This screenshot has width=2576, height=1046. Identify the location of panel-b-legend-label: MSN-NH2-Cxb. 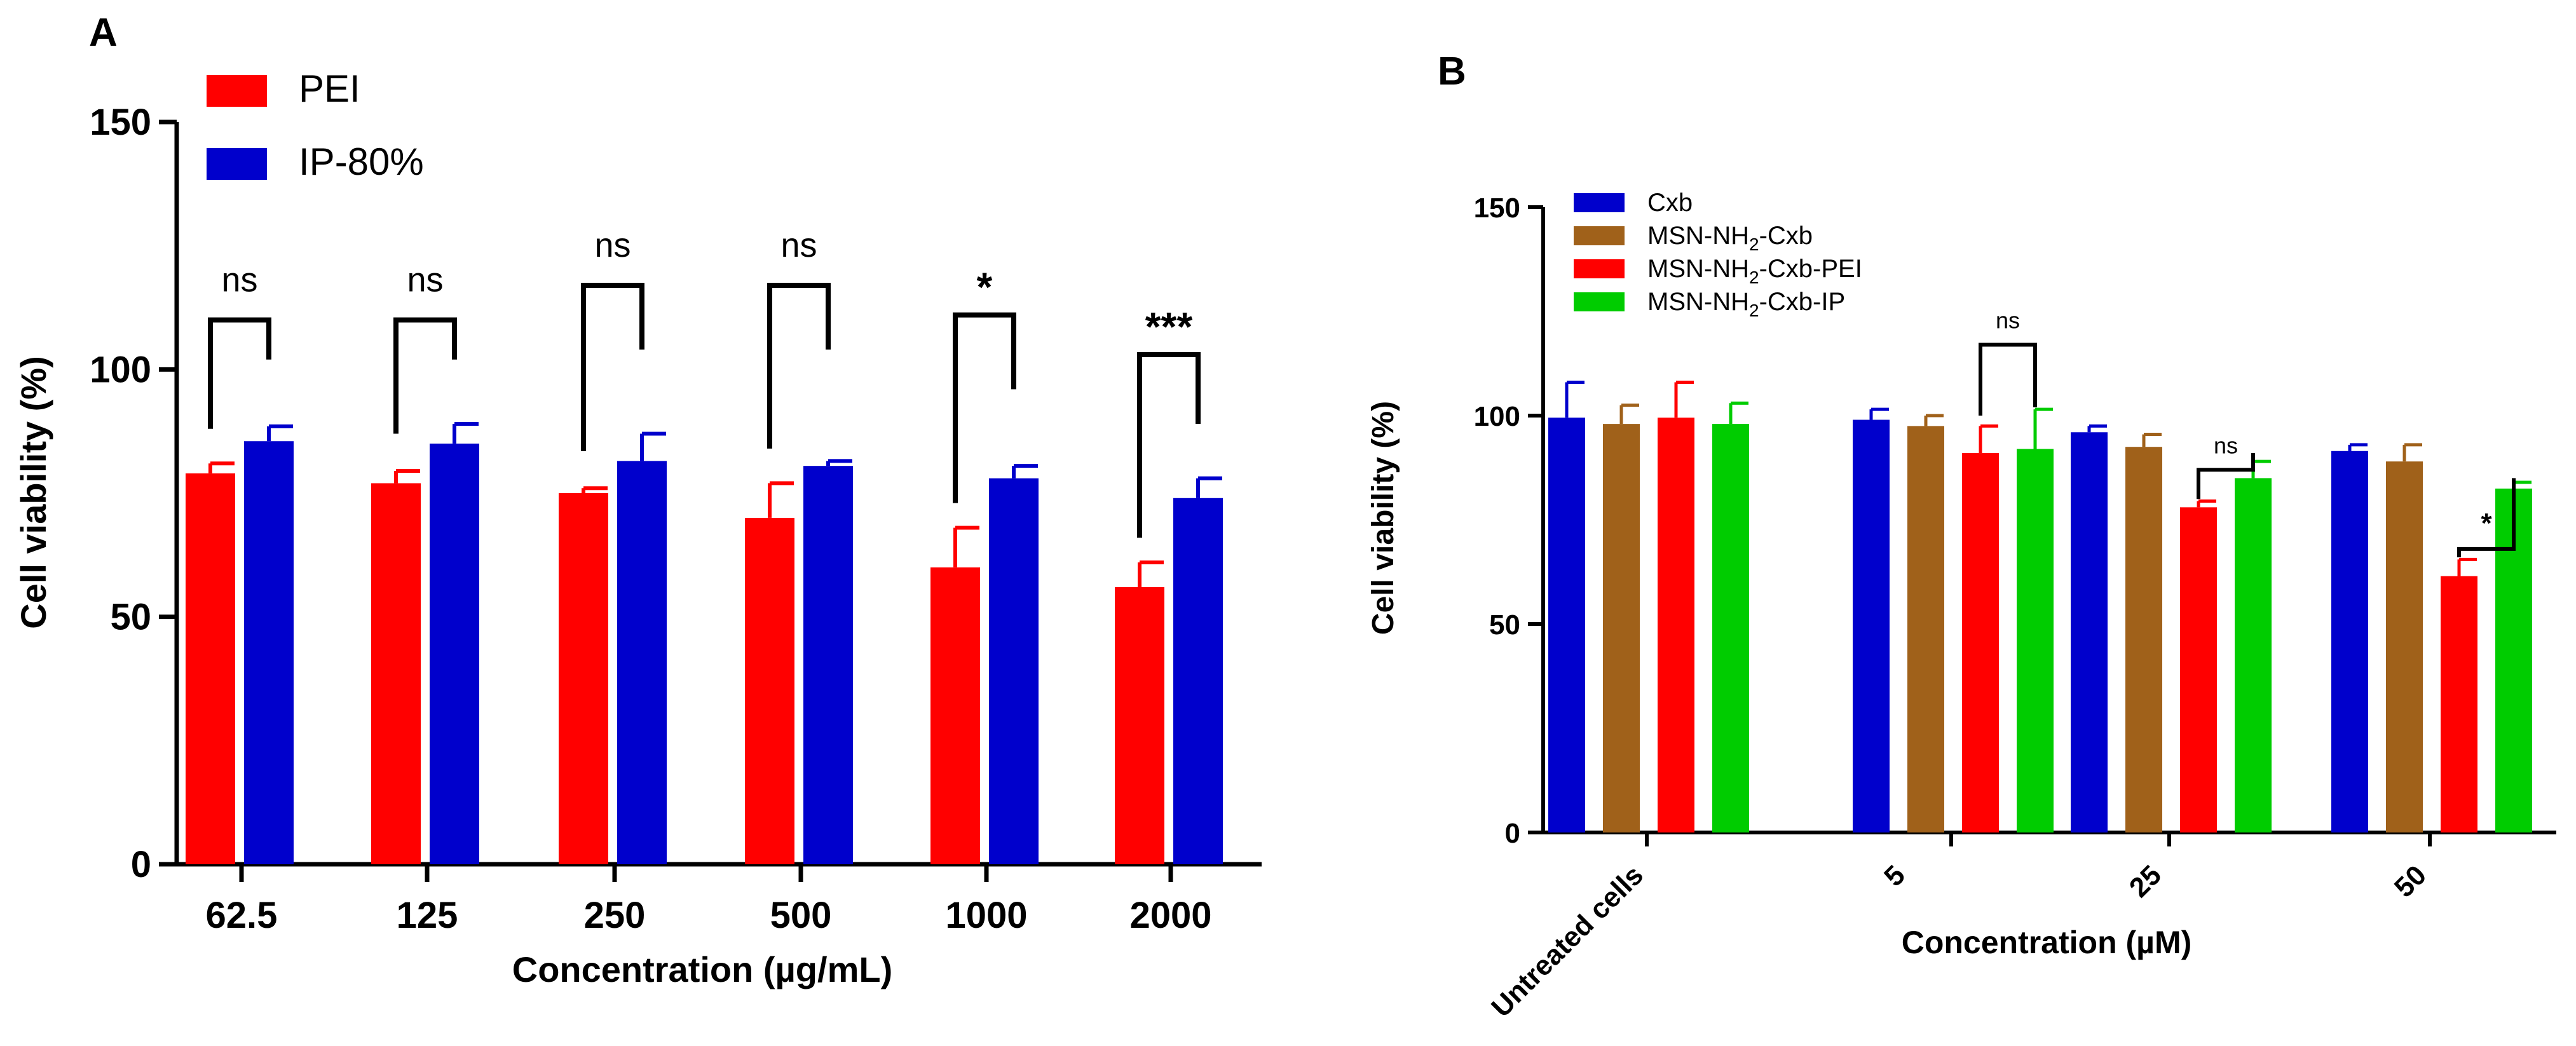
(1730, 238).